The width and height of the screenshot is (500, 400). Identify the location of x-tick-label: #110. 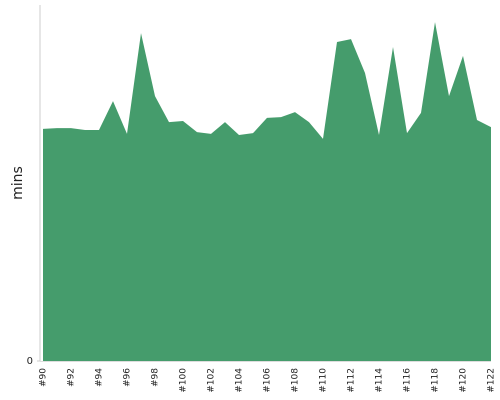
(324, 380).